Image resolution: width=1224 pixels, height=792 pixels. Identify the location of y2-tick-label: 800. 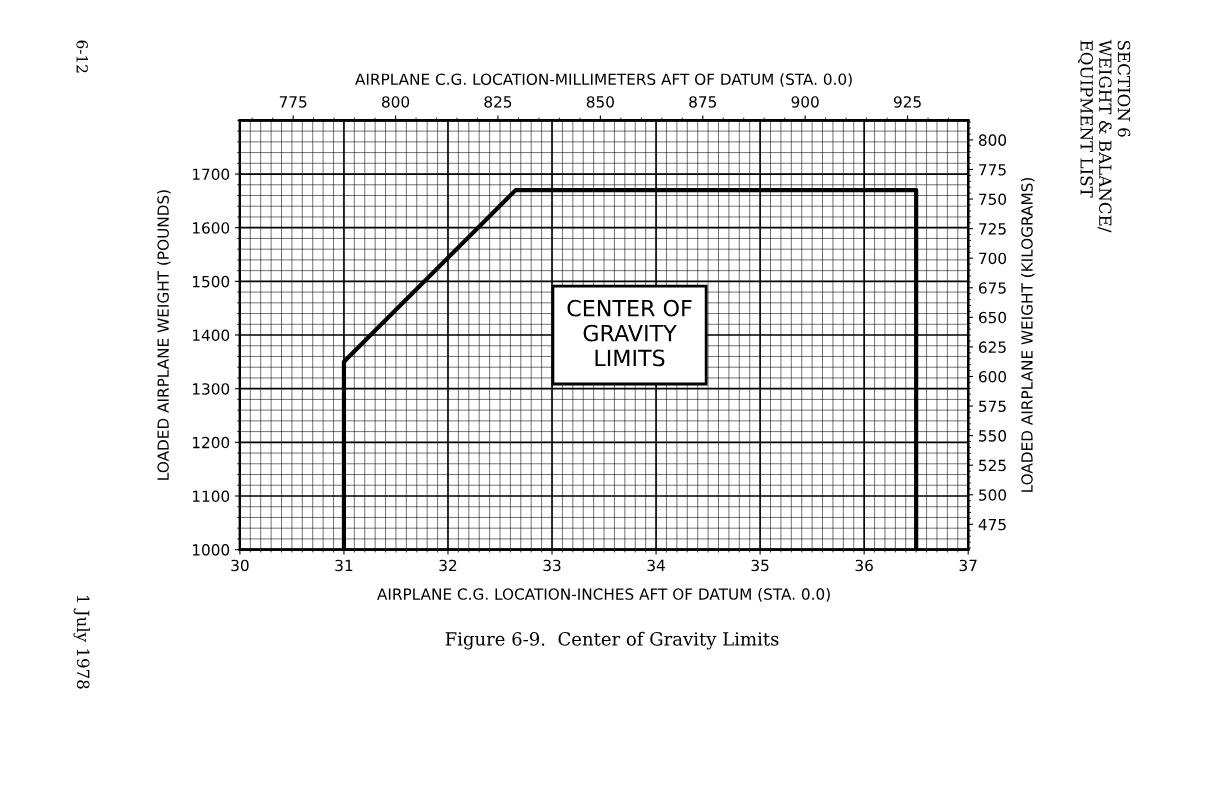
(992, 140).